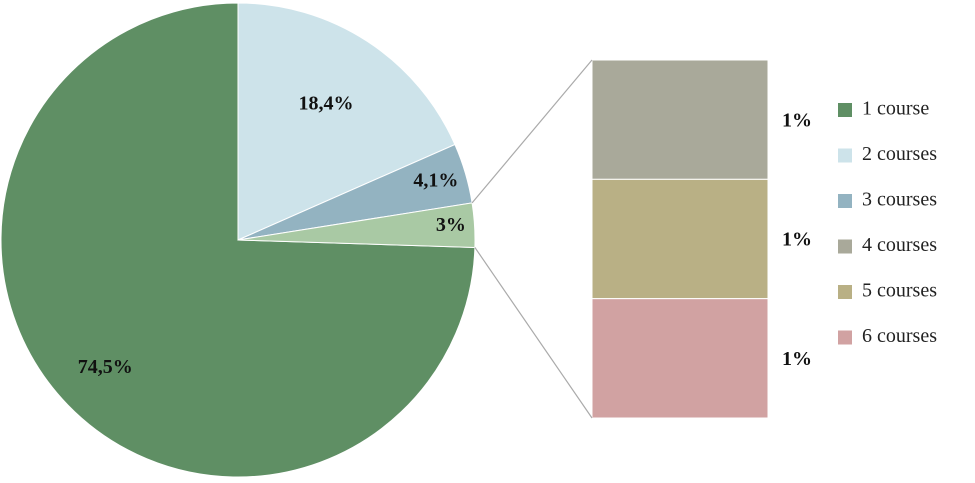 The image size is (975, 483). What do you see at coordinates (899, 154) in the screenshot?
I see `legend-label: 2 courses` at bounding box center [899, 154].